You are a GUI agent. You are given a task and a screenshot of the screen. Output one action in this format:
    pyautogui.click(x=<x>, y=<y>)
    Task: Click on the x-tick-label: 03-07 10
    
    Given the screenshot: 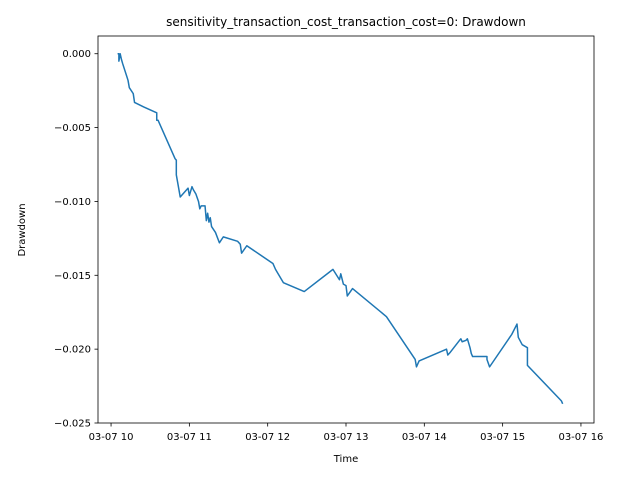 What is the action you would take?
    pyautogui.click(x=111, y=437)
    